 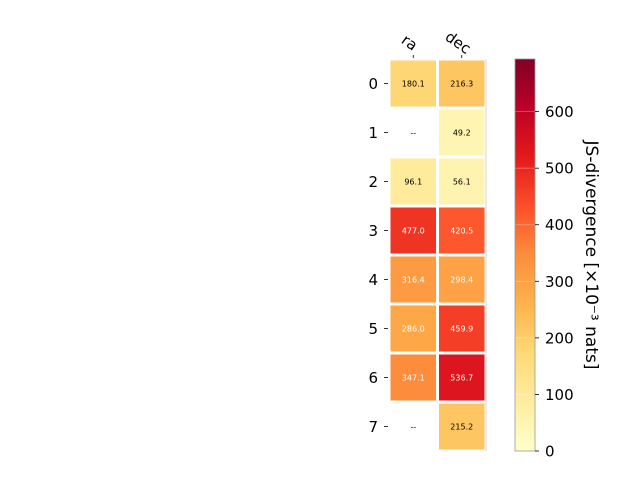 I want to click on heatmap-cell-0-dec, so click(x=462, y=83).